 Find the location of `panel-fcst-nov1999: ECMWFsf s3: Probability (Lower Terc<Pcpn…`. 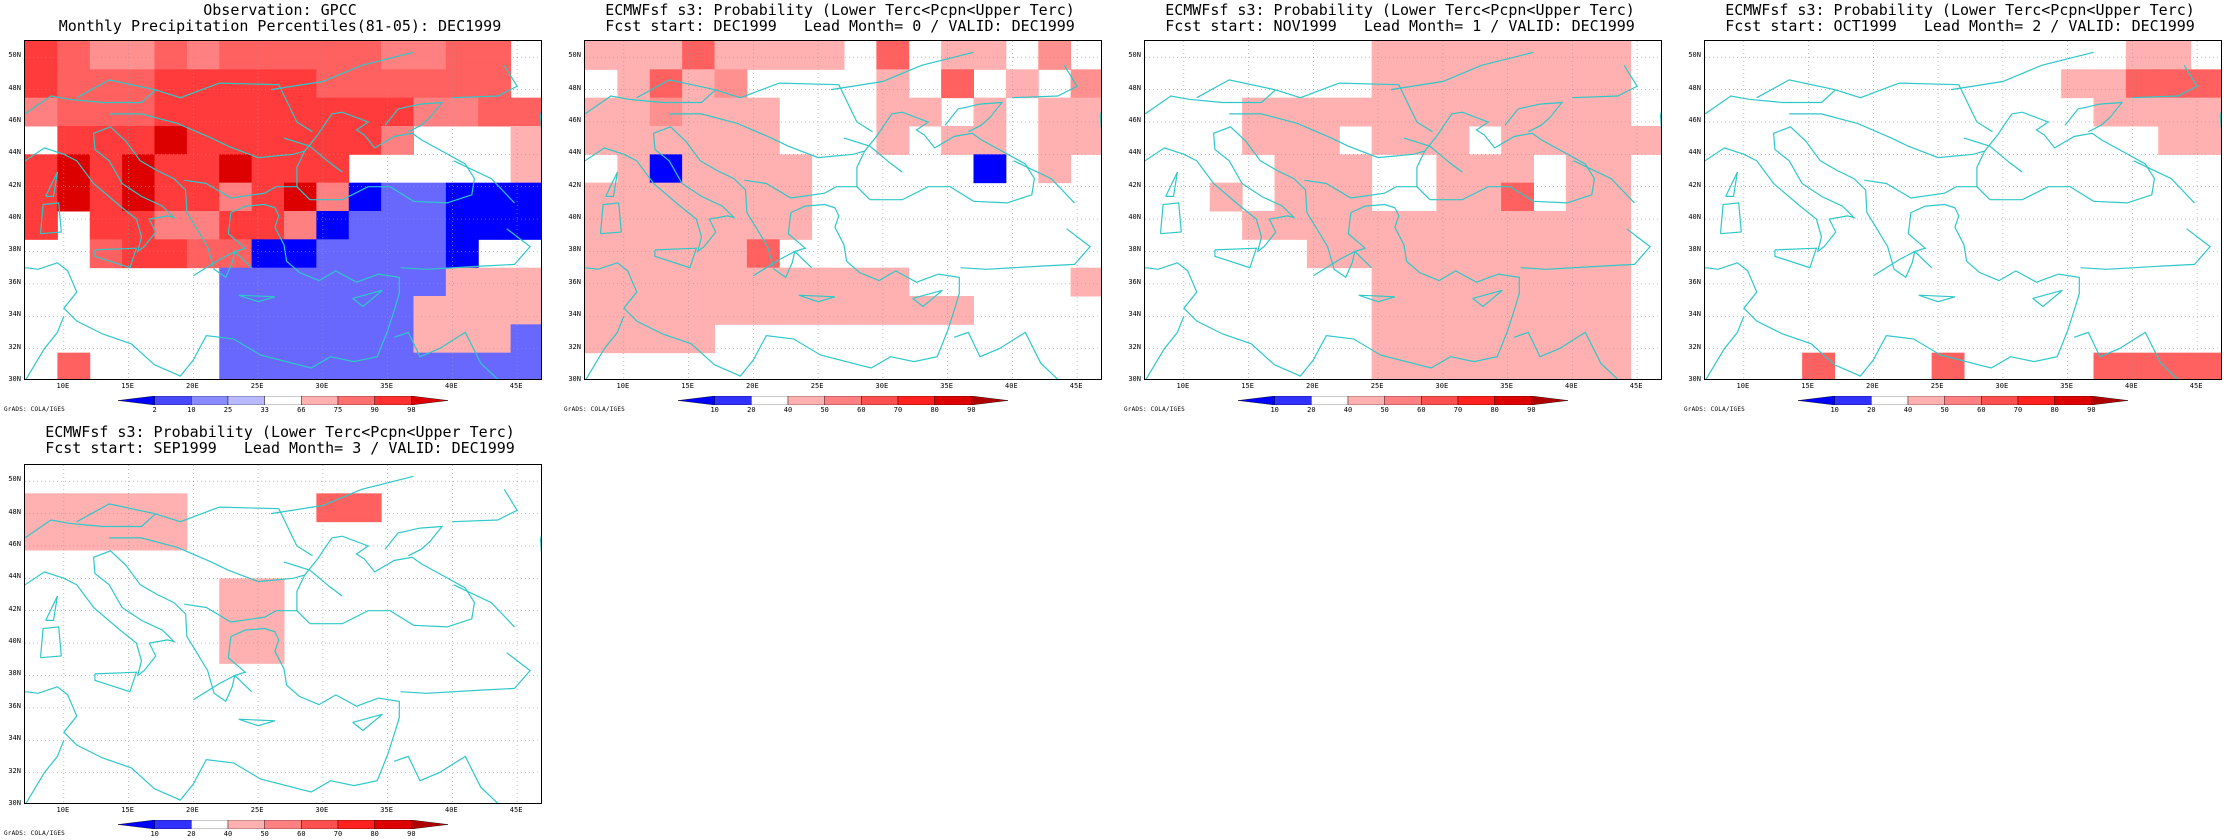

panel-fcst-nov1999: ECMWFsf s3: Probability (Lower Terc<Pcpn… is located at coordinates (1400, 210).